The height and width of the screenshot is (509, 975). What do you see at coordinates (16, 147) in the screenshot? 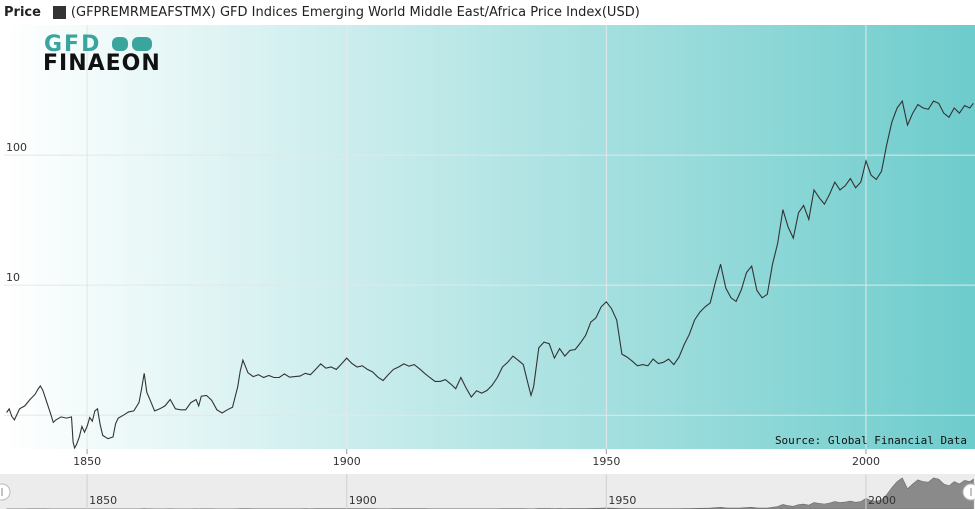
I see `y-tick-label: 100` at bounding box center [16, 147].